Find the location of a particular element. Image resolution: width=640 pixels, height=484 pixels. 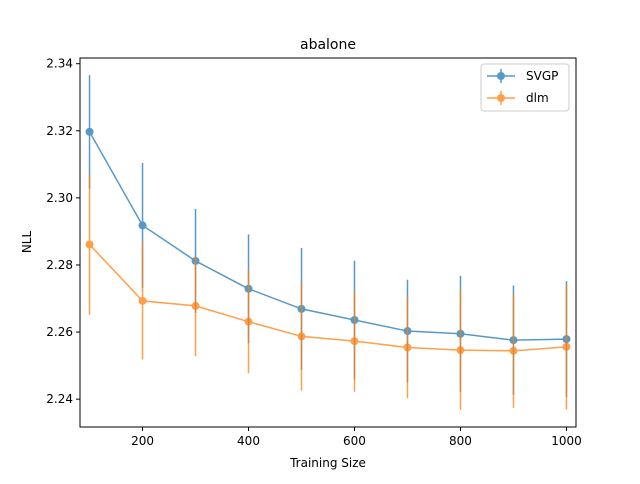

y-tick-label: 2.34 is located at coordinates (59, 64).